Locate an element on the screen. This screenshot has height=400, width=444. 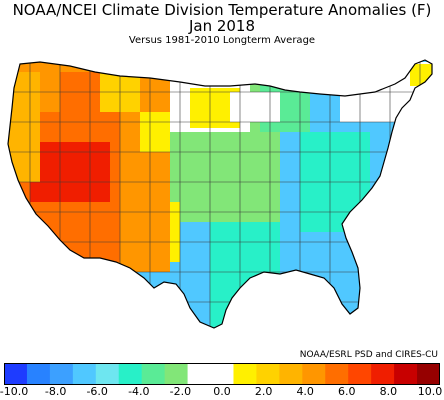
legend-tick-label: 0.0 is located at coordinates (222, 391).